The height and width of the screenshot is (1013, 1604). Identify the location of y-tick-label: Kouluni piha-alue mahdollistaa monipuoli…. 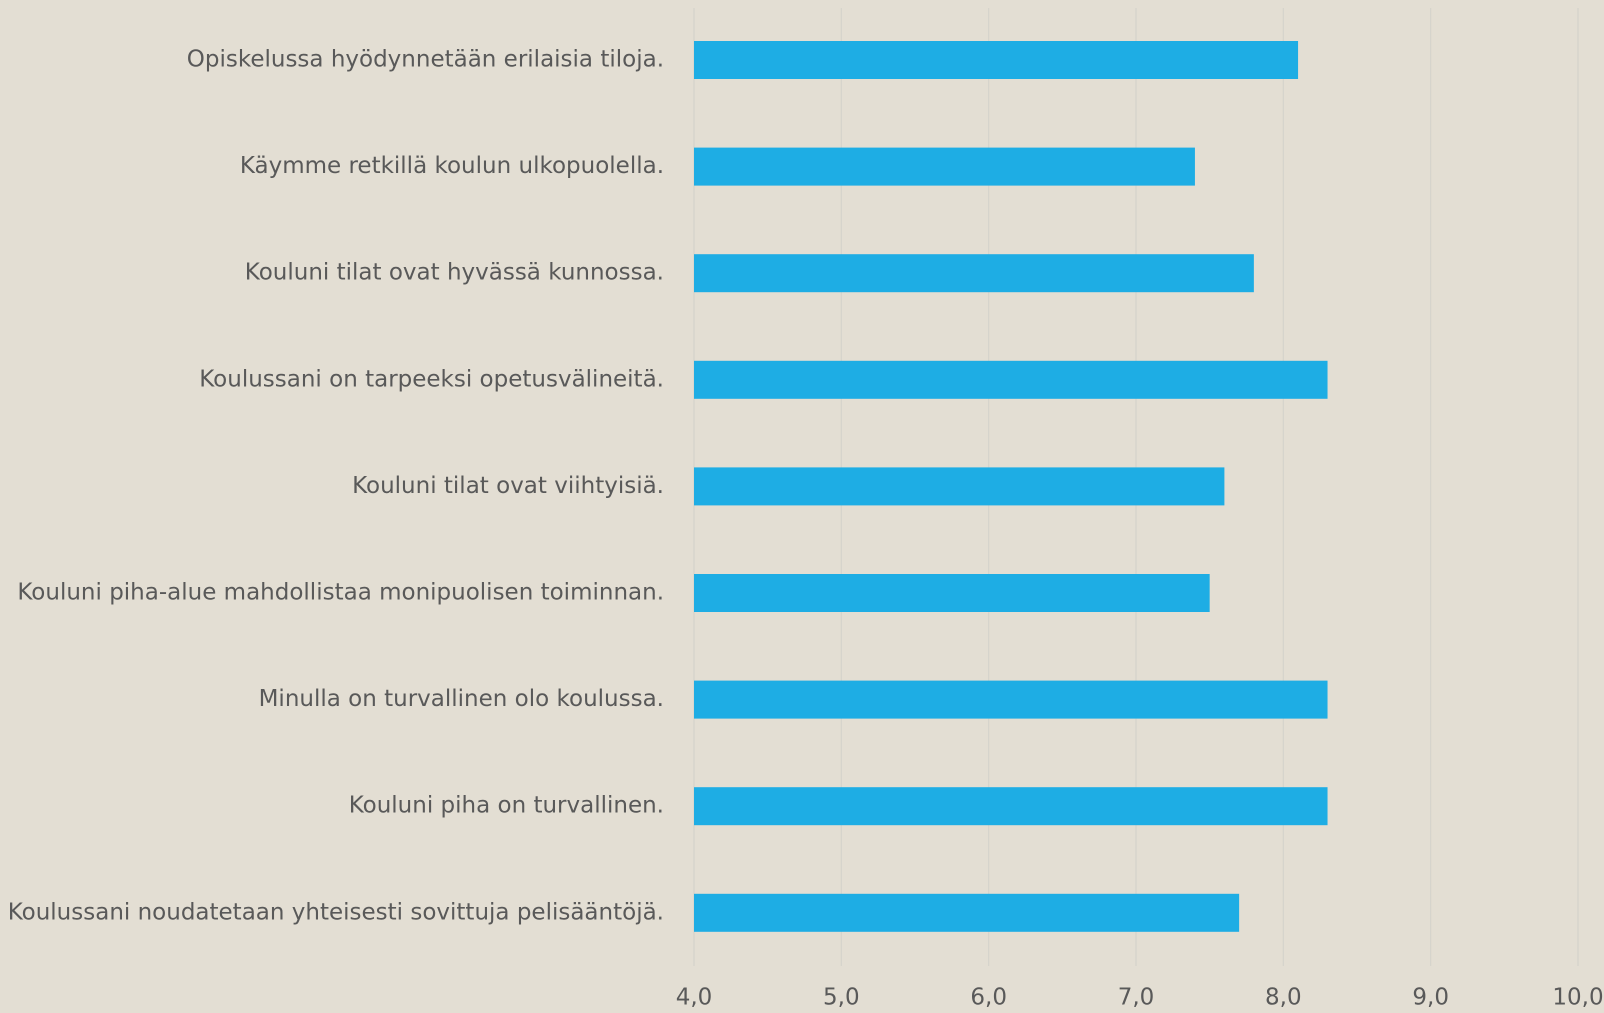
(340, 593).